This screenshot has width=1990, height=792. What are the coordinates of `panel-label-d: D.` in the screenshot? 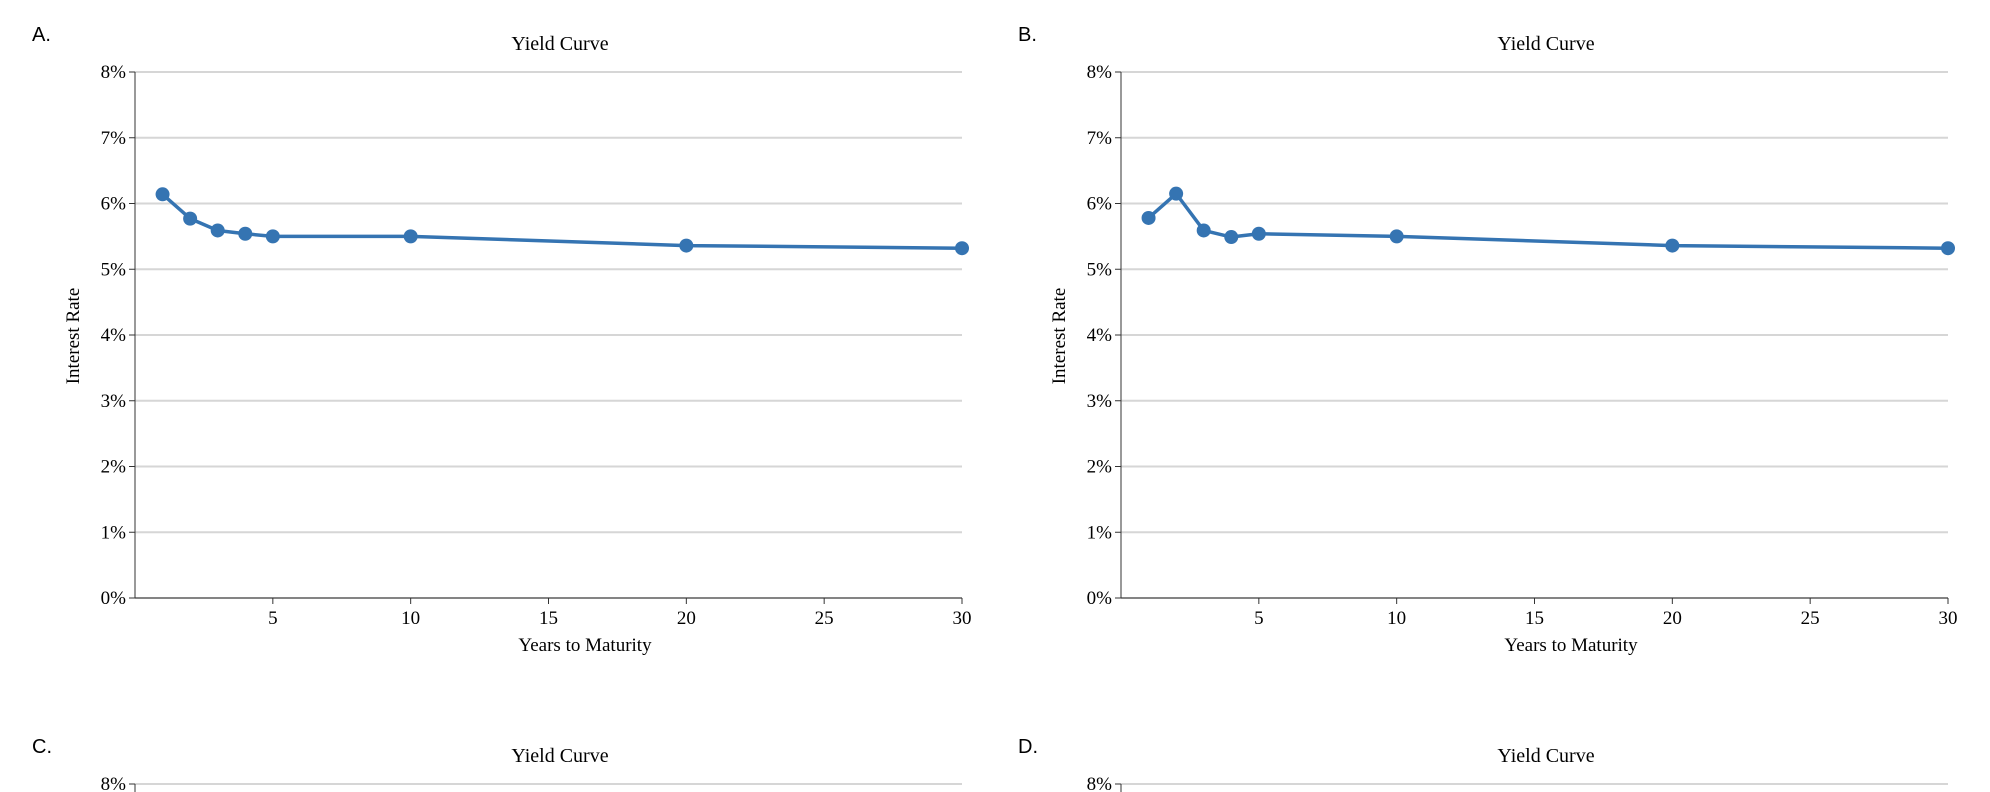 It's located at (1028, 747).